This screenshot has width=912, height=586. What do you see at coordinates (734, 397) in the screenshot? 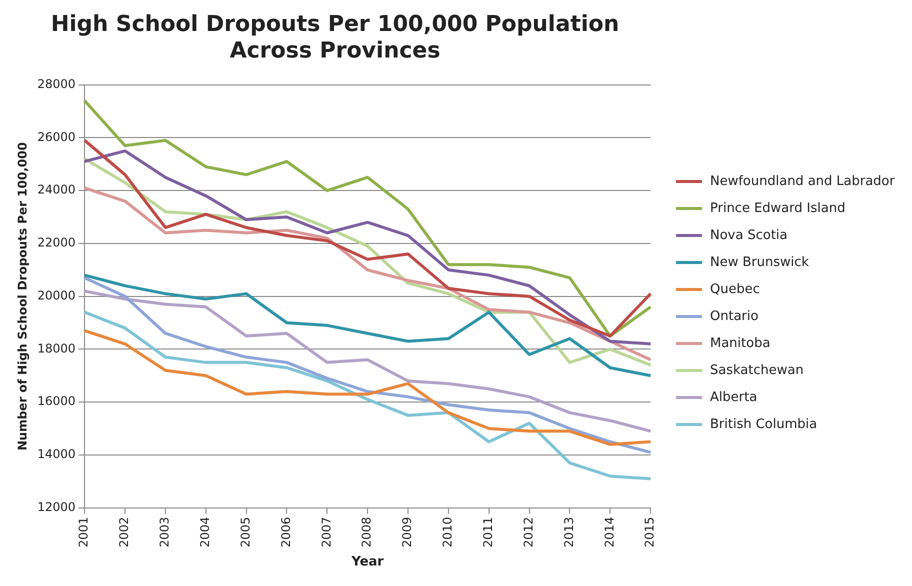
I see `legend-label: Alberta` at bounding box center [734, 397].